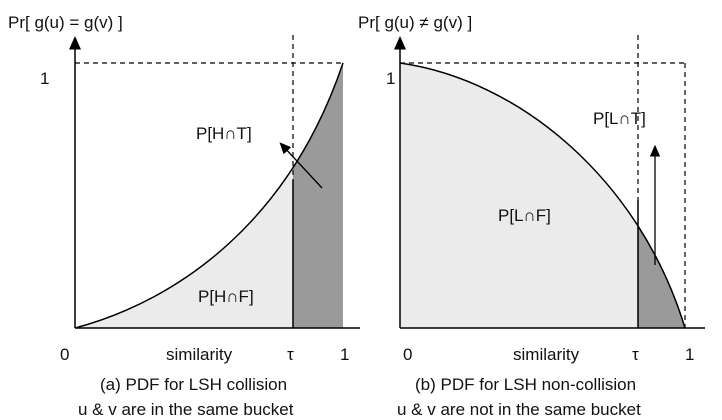 This screenshot has height=420, width=722. What do you see at coordinates (65, 22) in the screenshot?
I see `y-label: Pr[ g(u) = g(v) ]` at bounding box center [65, 22].